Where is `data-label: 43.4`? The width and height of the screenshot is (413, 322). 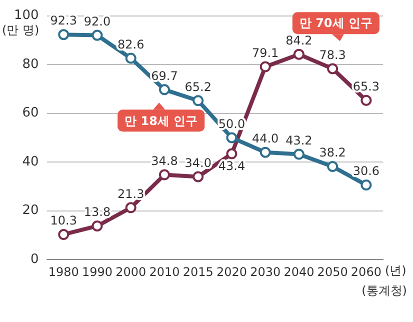 data-label: 43.4 is located at coordinates (232, 165).